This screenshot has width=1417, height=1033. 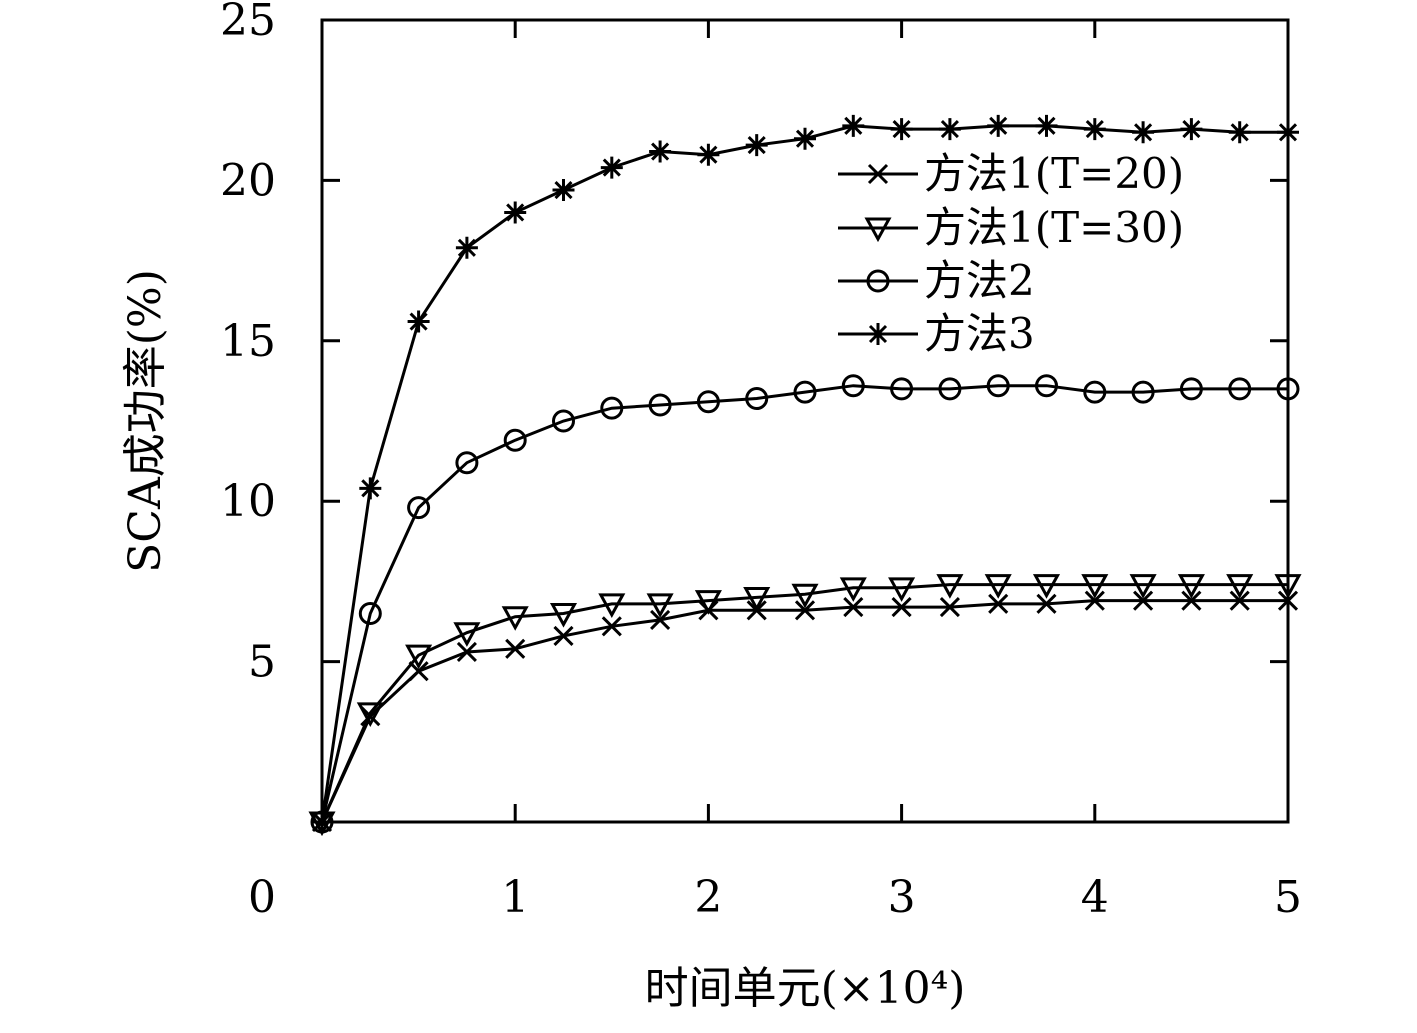 What do you see at coordinates (248, 501) in the screenshot?
I see `y-tick-label: 10` at bounding box center [248, 501].